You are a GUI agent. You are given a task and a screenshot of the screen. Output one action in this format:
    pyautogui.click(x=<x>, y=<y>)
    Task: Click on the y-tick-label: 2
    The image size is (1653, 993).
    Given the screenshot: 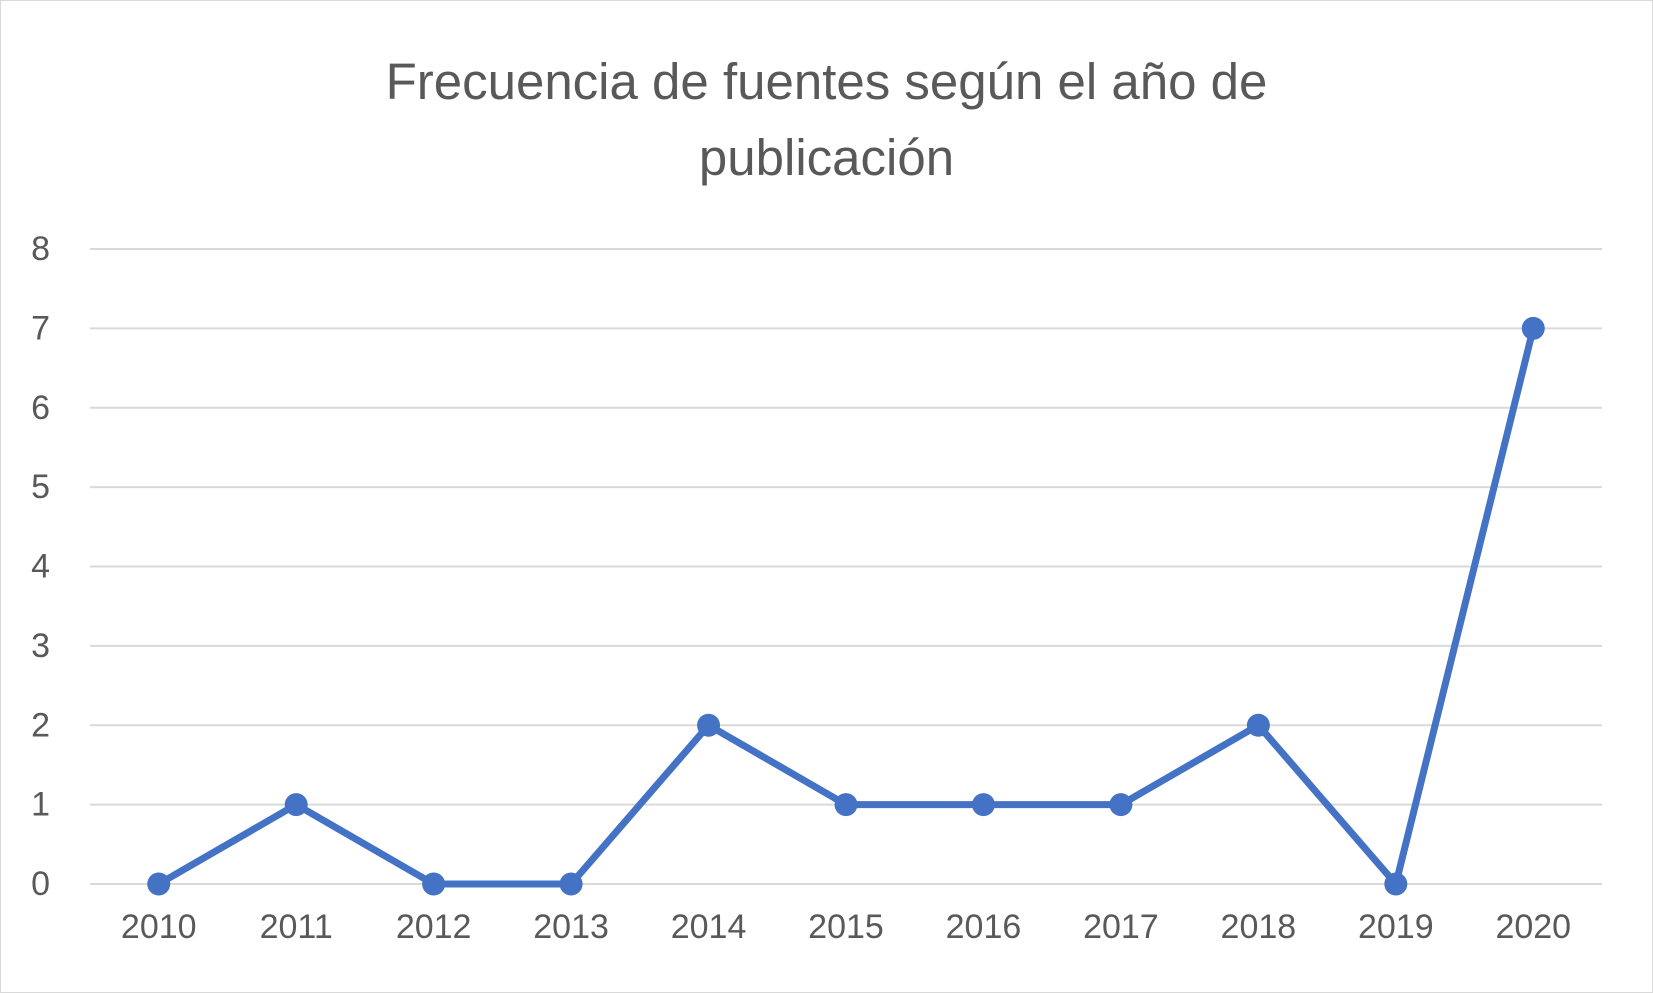 What is the action you would take?
    pyautogui.click(x=40, y=725)
    